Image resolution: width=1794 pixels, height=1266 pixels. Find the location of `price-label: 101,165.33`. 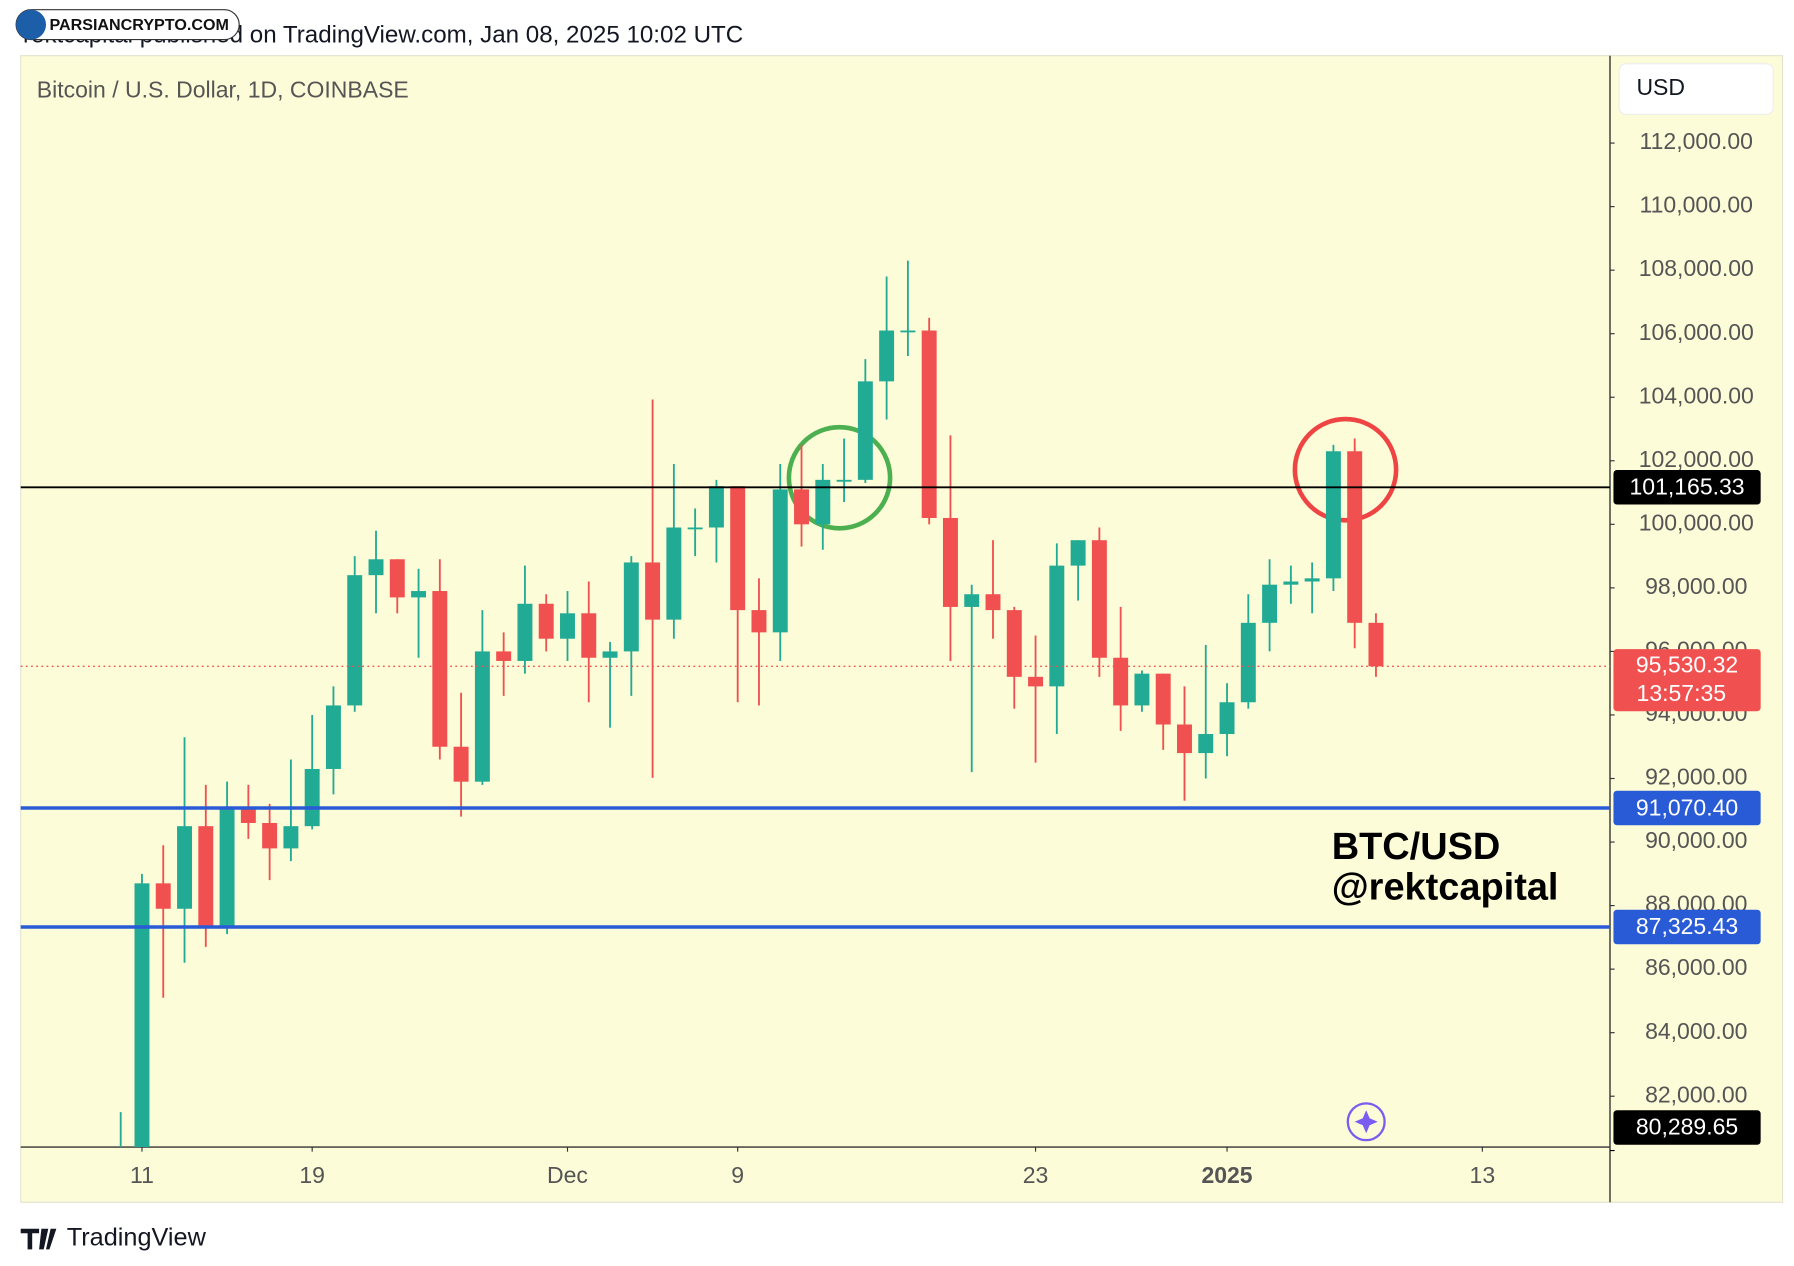

price-label: 101,165.33 is located at coordinates (1686, 487).